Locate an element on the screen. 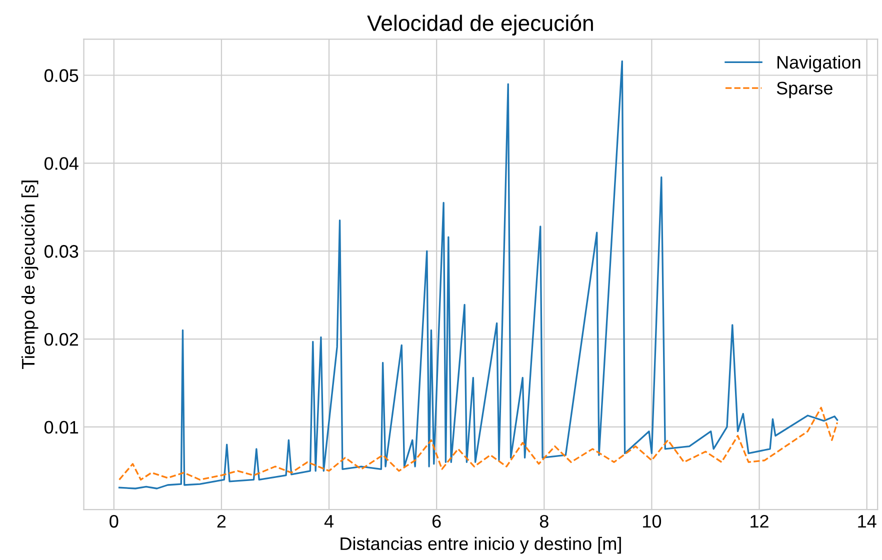  y-tick-label: 0.01 is located at coordinates (61, 427).